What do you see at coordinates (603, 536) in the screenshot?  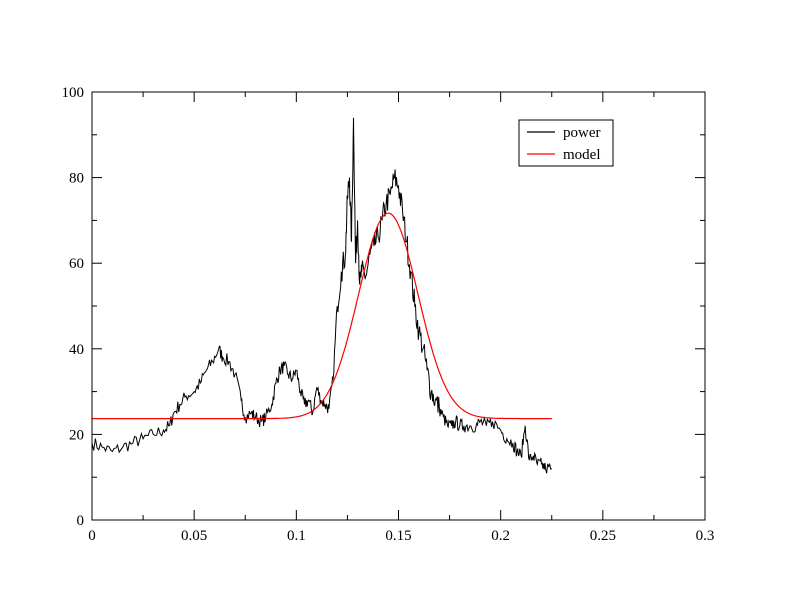 I see `x-tick-label: 0.25` at bounding box center [603, 536].